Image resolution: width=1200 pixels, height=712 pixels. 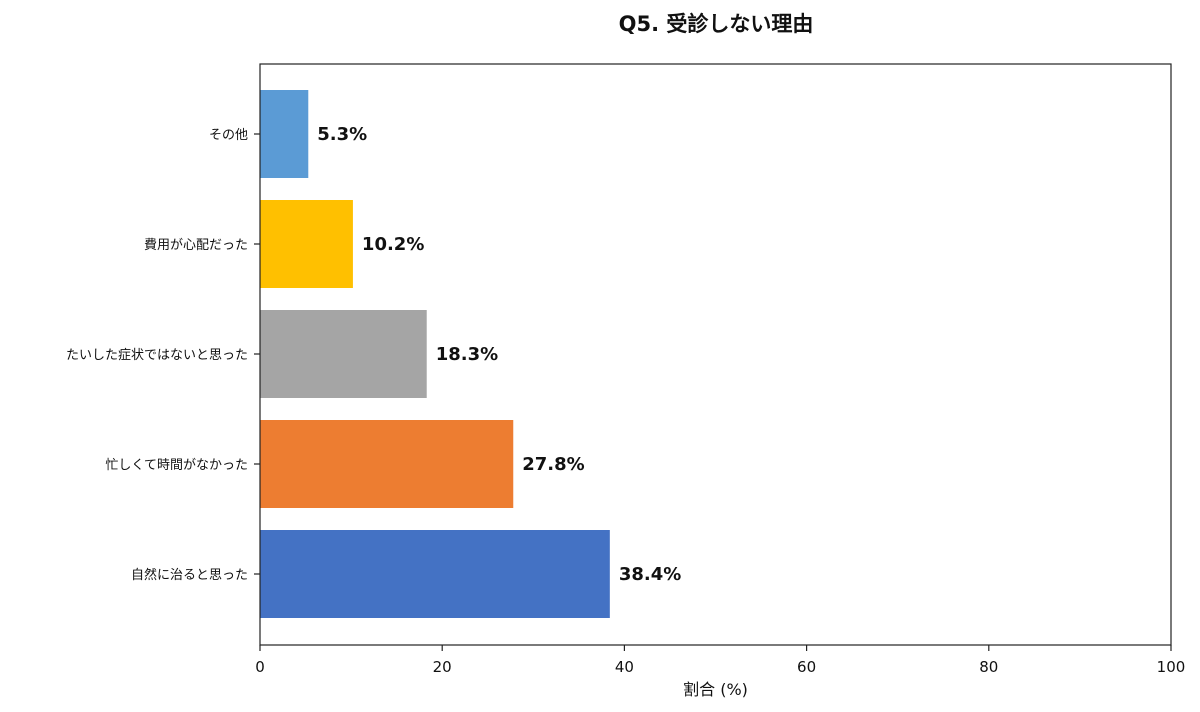 I want to click on x-tick-label-1: 0, so click(x=260, y=667).